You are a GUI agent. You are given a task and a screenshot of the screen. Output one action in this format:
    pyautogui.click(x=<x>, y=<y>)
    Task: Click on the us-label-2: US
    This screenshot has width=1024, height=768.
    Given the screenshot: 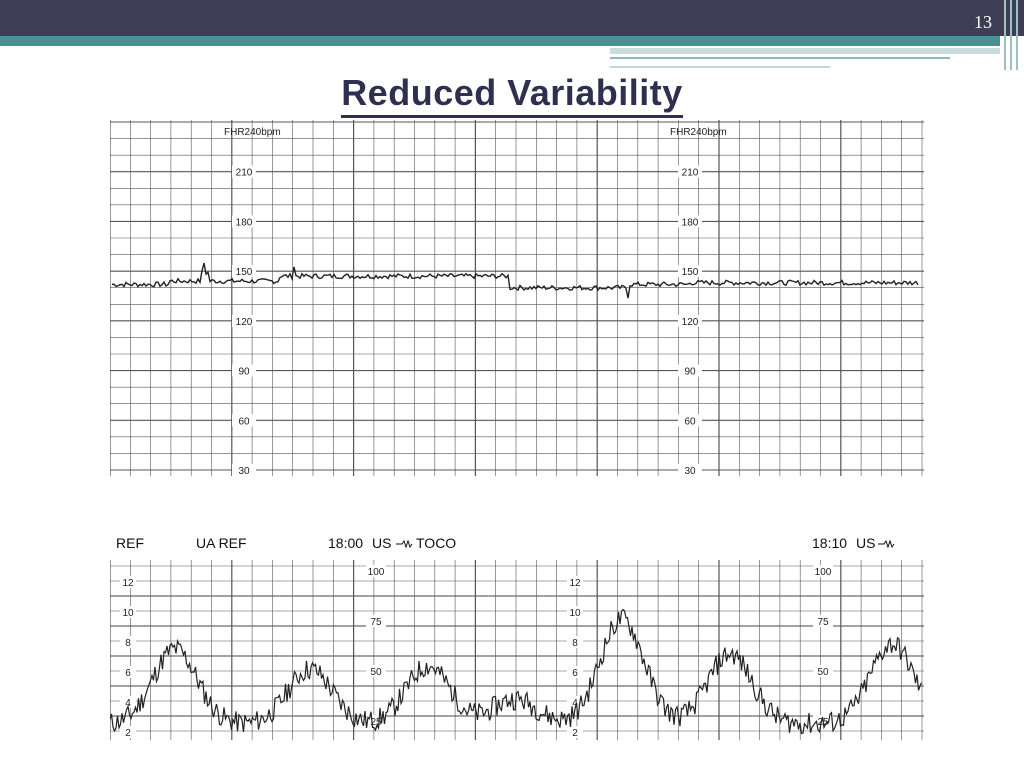 What is the action you would take?
    pyautogui.click(x=865, y=543)
    